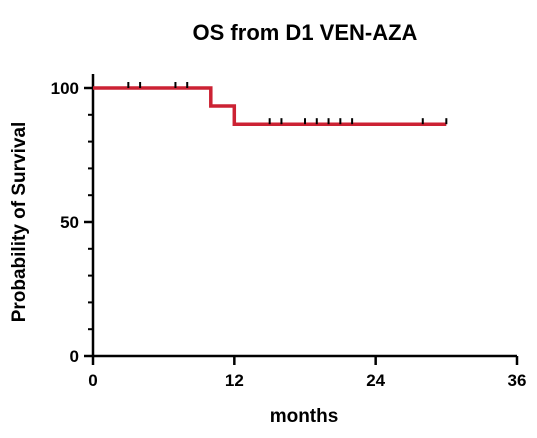 The height and width of the screenshot is (438, 537). What do you see at coordinates (287, 103) in the screenshot?
I see `censor-marks` at bounding box center [287, 103].